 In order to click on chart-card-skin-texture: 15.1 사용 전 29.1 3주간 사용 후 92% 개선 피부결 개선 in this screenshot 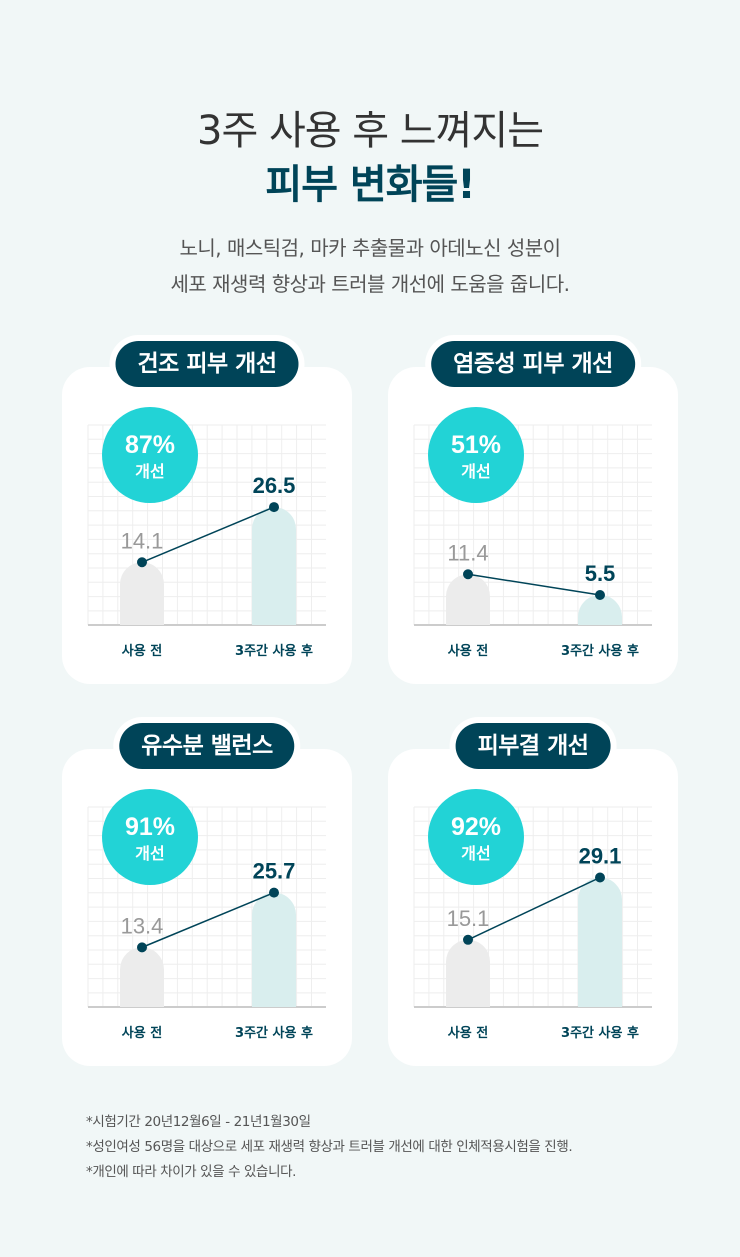, I will do `click(533, 894)`.